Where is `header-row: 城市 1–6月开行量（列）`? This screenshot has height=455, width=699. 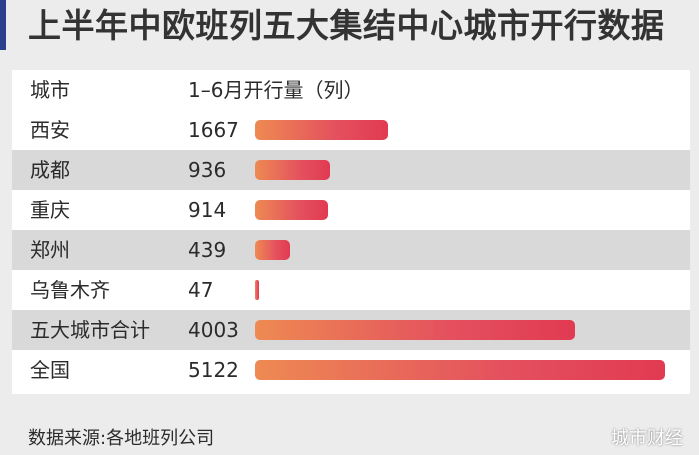
header-row: 城市 1–6月开行量（列） is located at coordinates (351, 90).